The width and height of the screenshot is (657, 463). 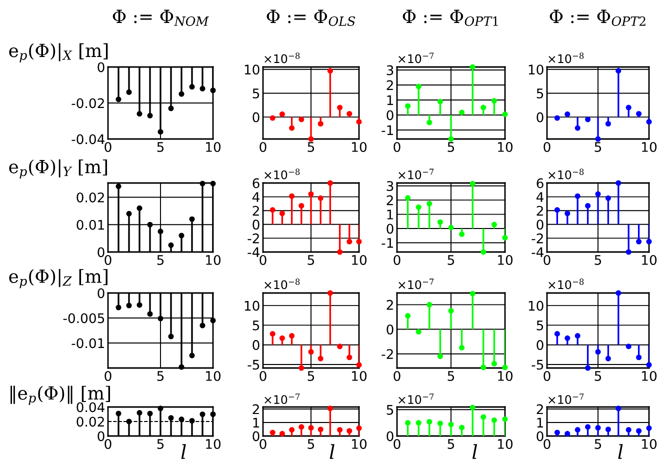 What do you see at coordinates (88, 343) in the screenshot?
I see `y-tick-label: -0.01` at bounding box center [88, 343].